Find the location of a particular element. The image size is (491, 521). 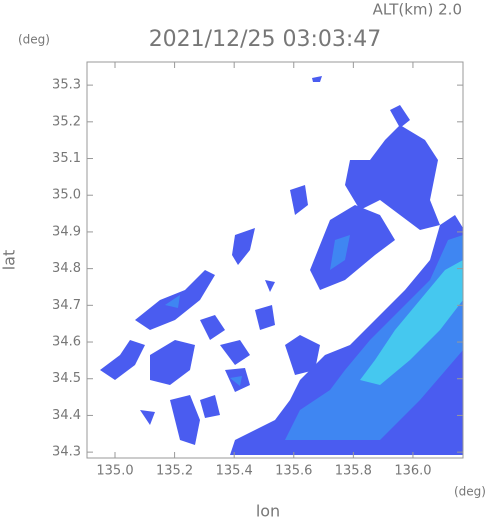

x-tick-label: 135.8 is located at coordinates (353, 471).